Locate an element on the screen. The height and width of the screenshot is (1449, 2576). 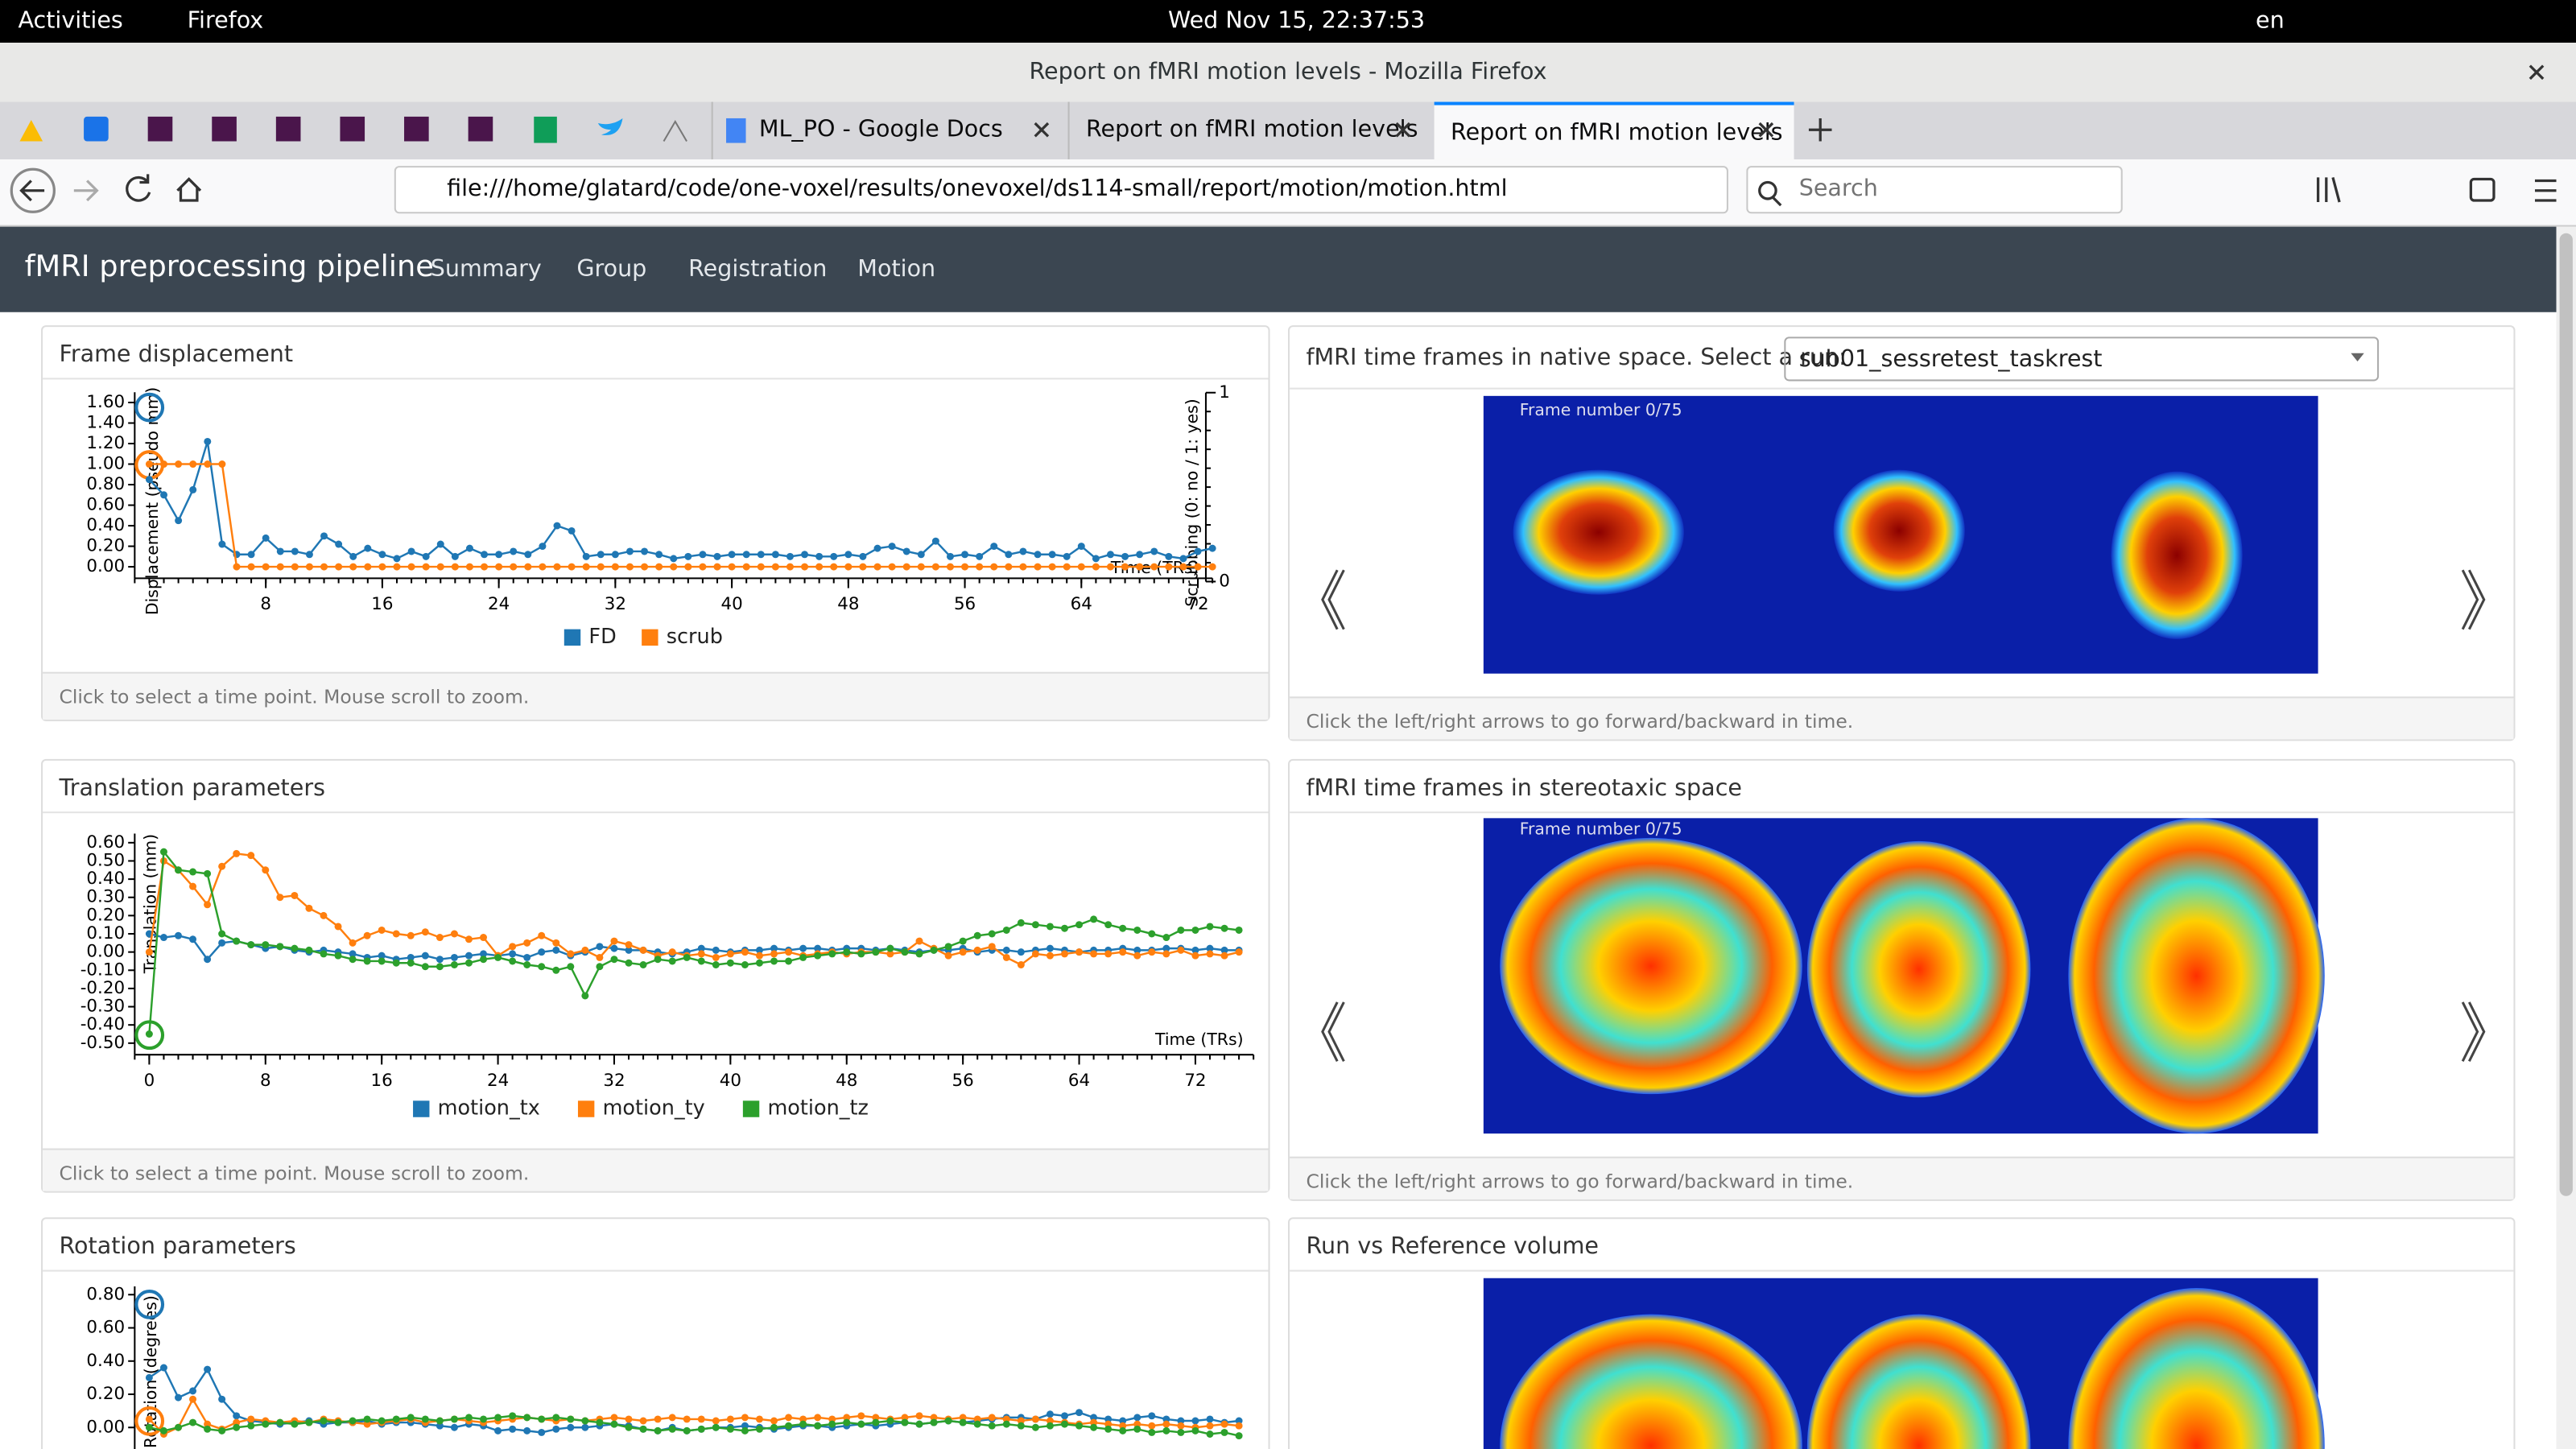
brain-sagittal is located at coordinates (1651, 1381).